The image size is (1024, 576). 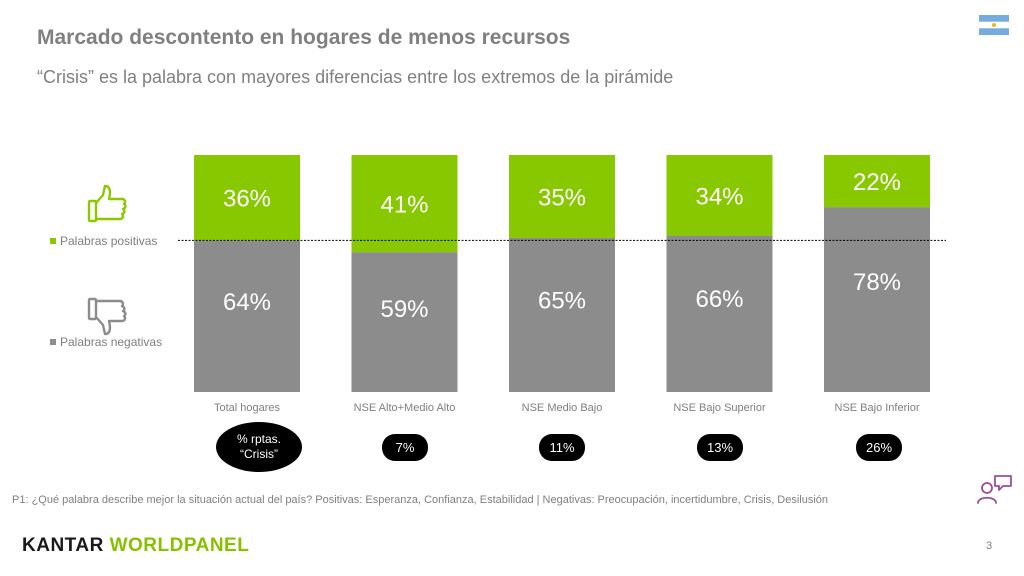 I want to click on crisis-pill-bajo-superior: 13%, so click(x=720, y=447).